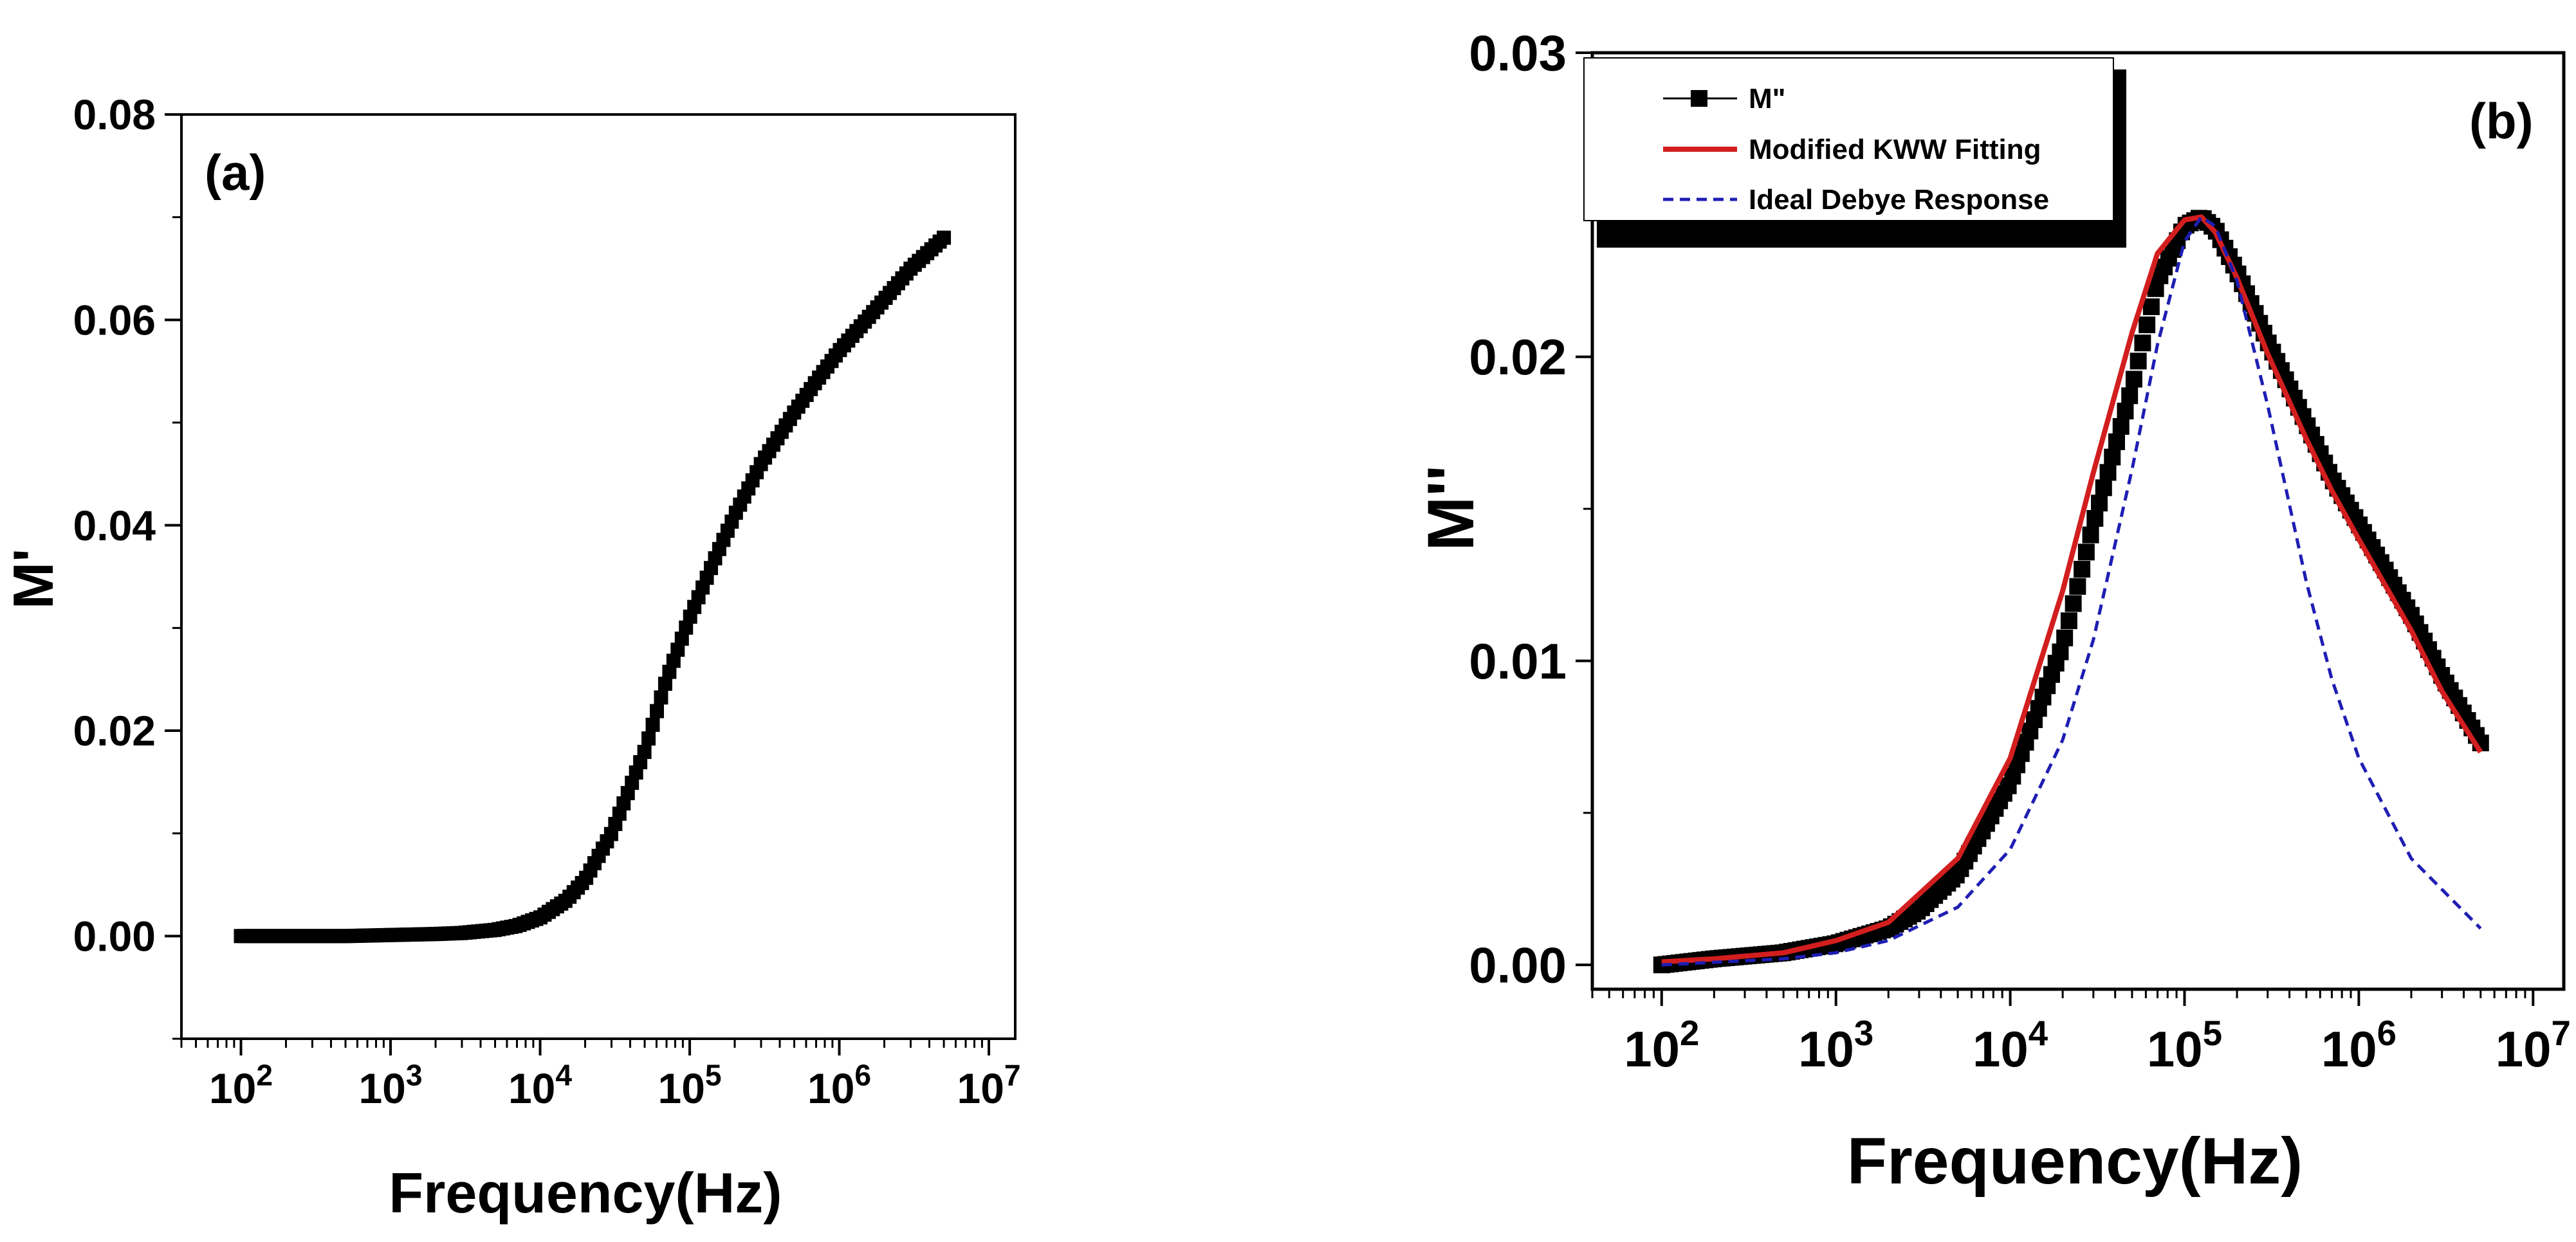 The height and width of the screenshot is (1242, 2576). Describe the element at coordinates (1661, 1045) in the screenshot. I see `b-x-tick-label: 10²` at that location.